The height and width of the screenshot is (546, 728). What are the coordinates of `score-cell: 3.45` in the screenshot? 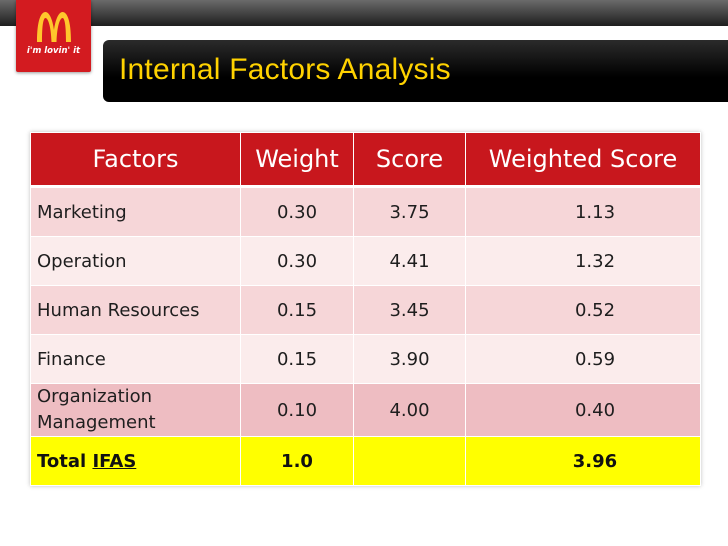 It's located at (409, 310).